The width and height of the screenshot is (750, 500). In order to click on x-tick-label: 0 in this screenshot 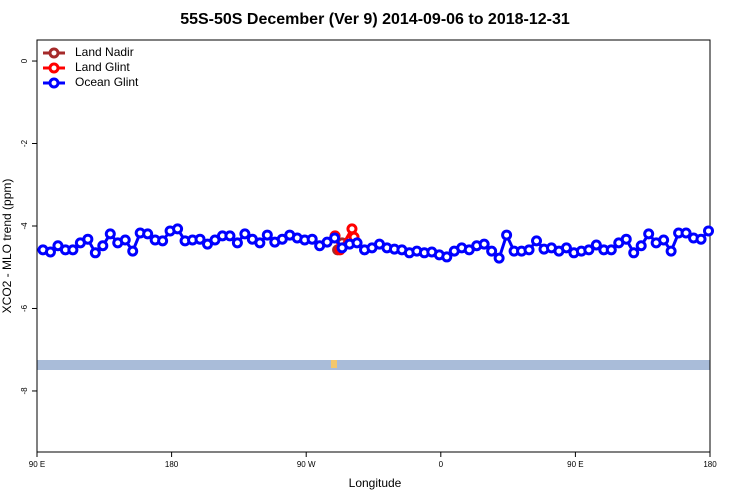, I will do `click(441, 464)`.